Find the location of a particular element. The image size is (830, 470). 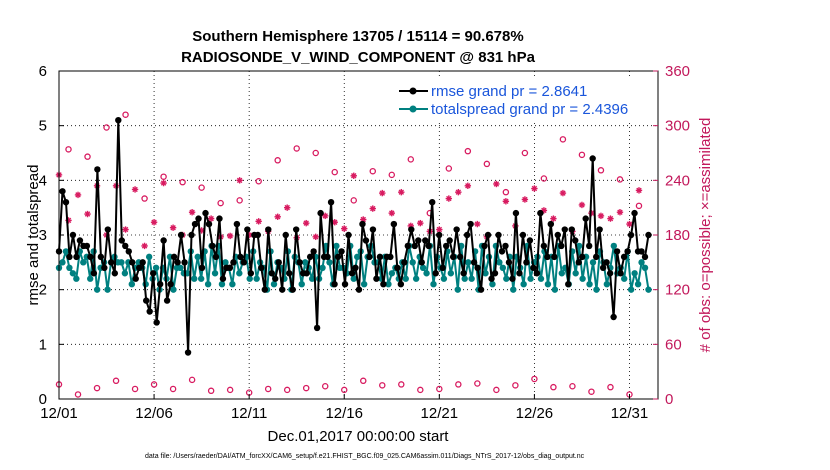

y-tick-label: 1 is located at coordinates (43, 344).